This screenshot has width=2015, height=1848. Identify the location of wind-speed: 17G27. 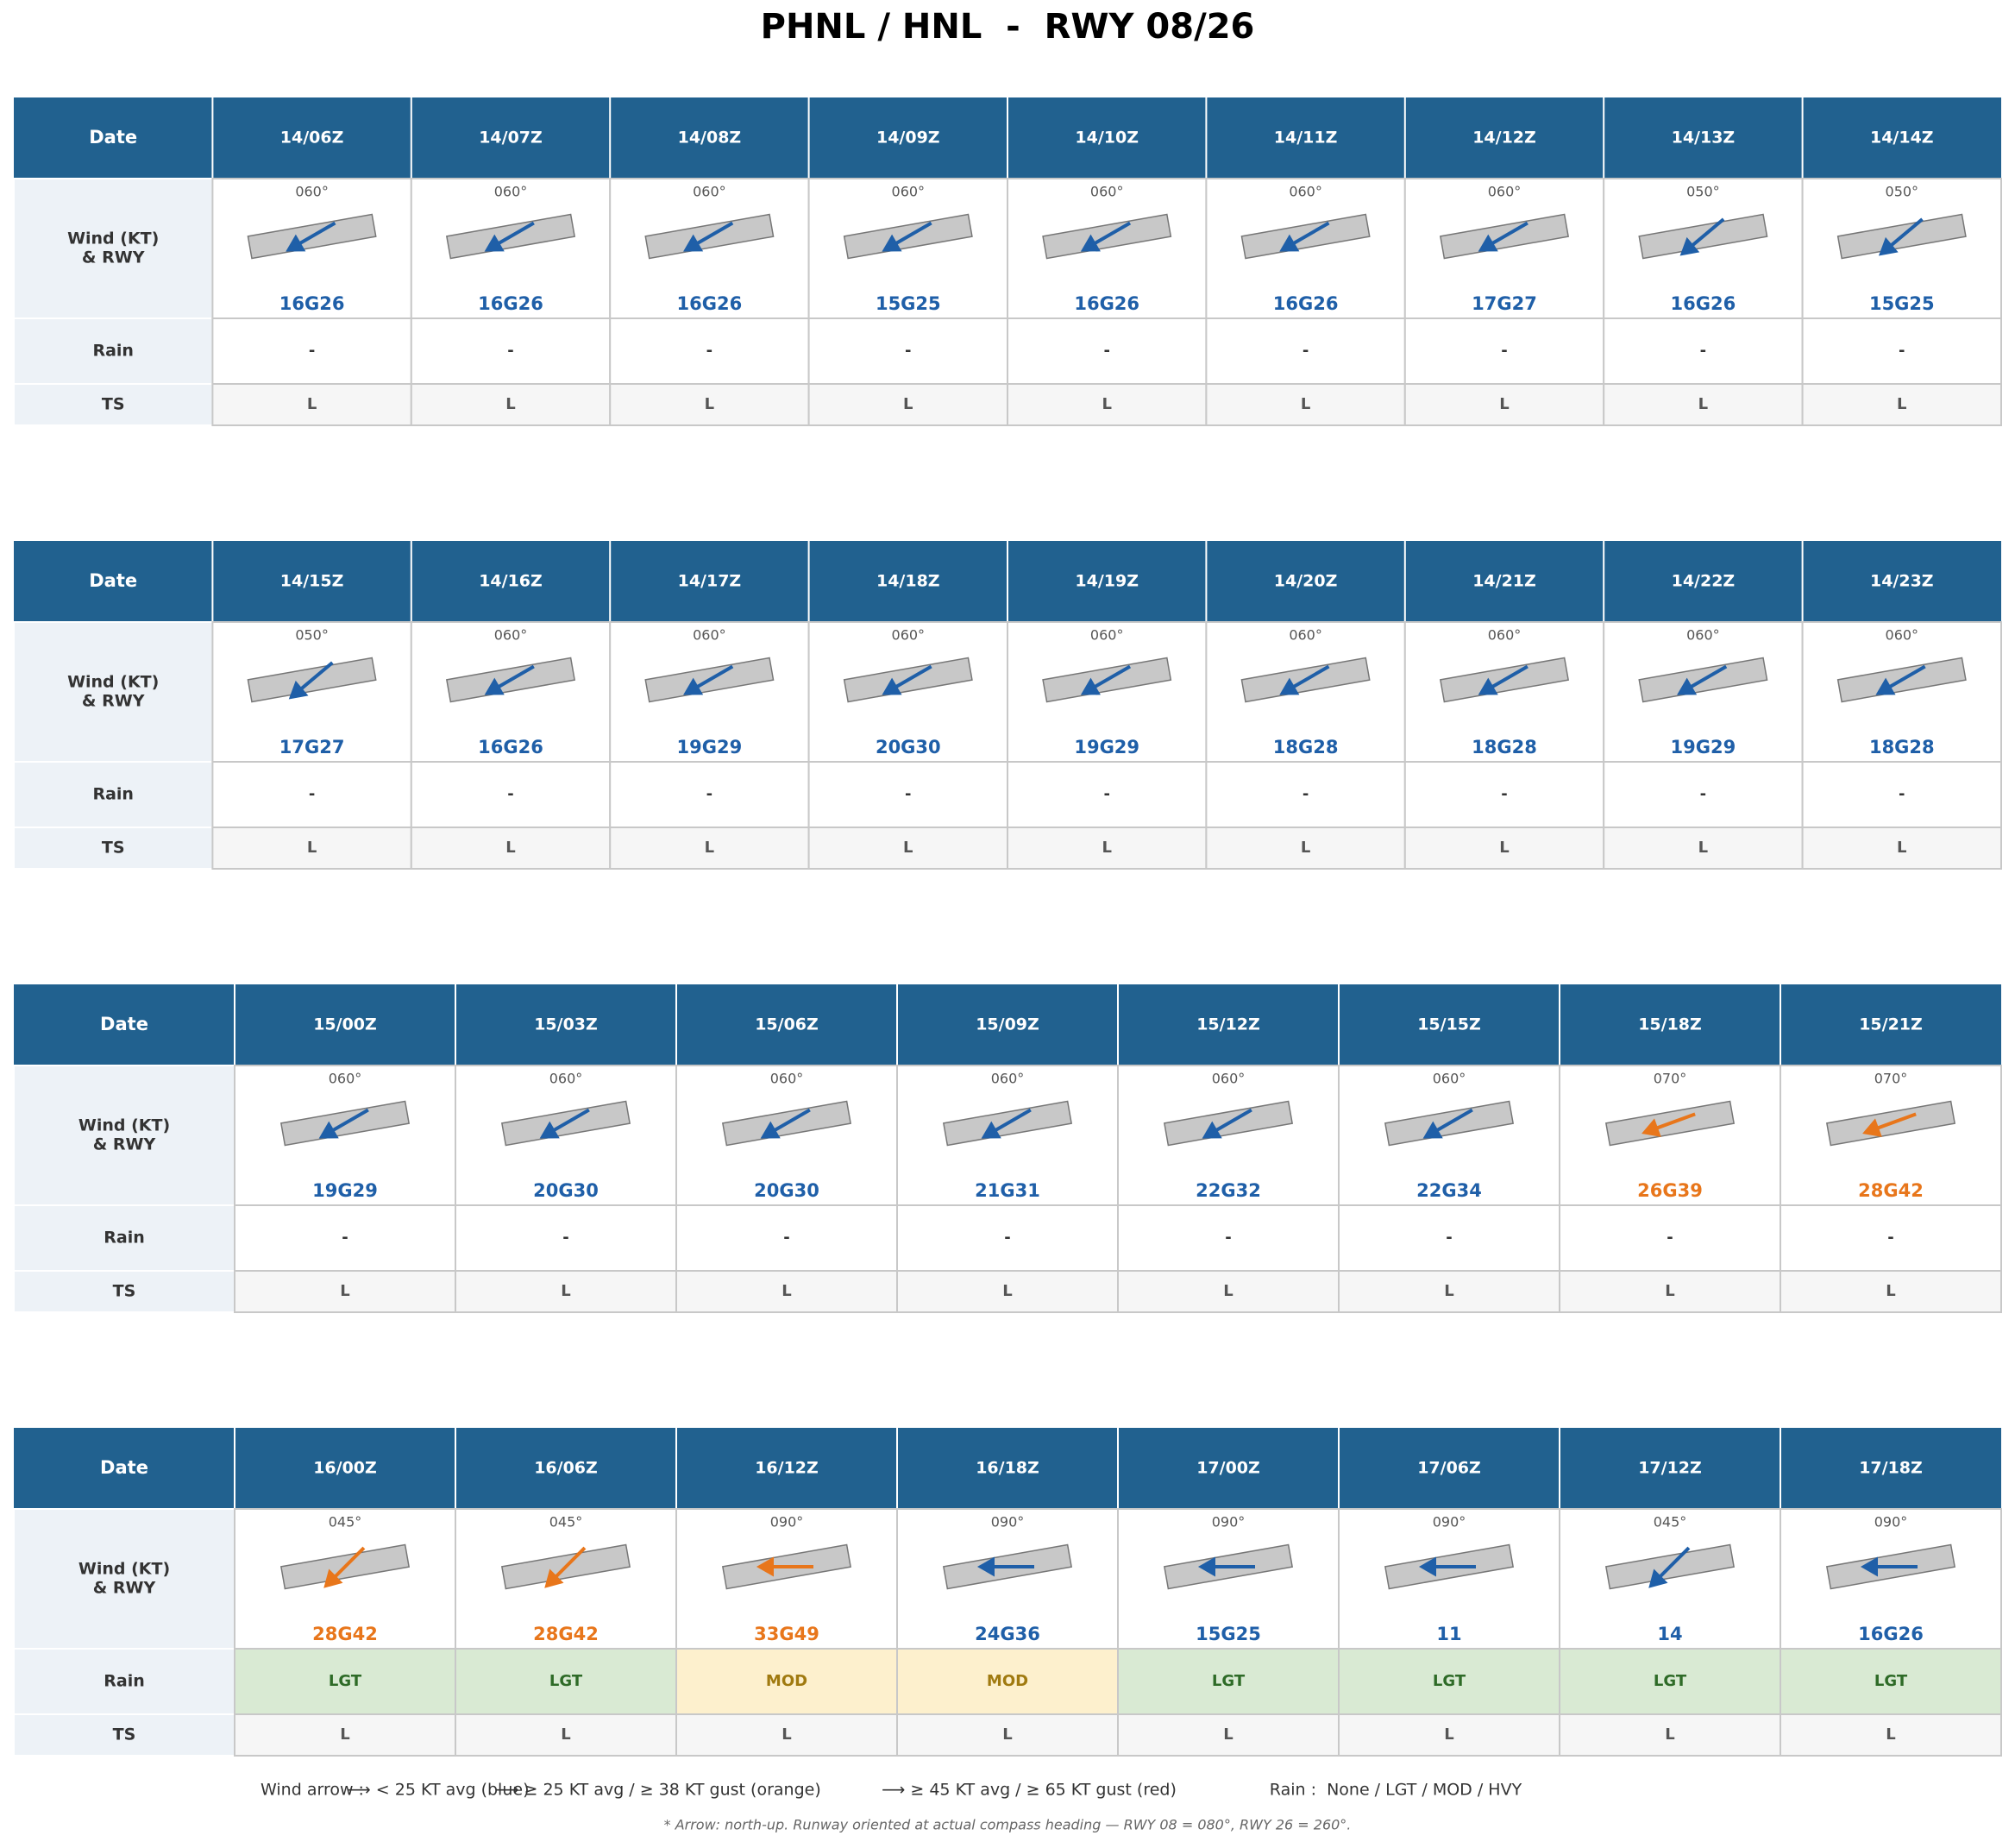
(312, 747).